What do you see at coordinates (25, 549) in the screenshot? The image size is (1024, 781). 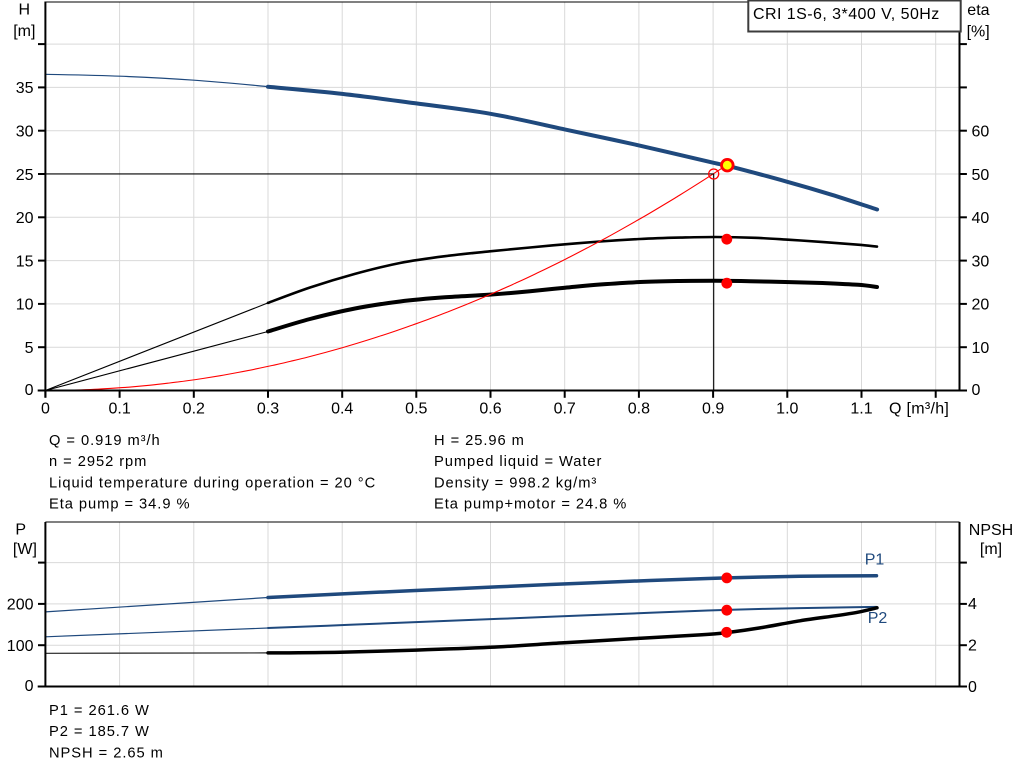 I see `svg-text: [W]` at bounding box center [25, 549].